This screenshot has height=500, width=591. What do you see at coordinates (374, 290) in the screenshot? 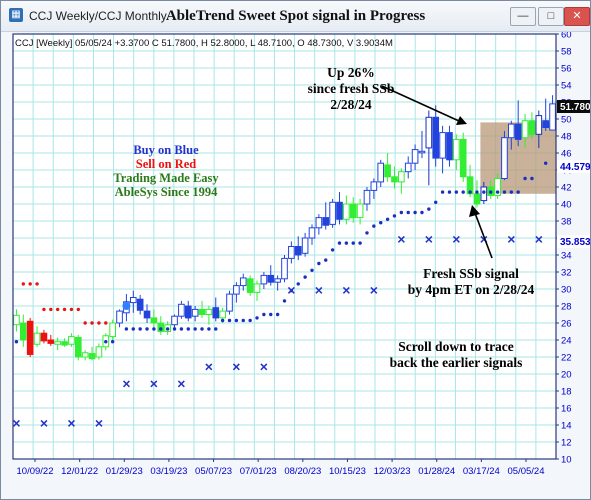
I see `x-mark-52: ×` at bounding box center [374, 290].